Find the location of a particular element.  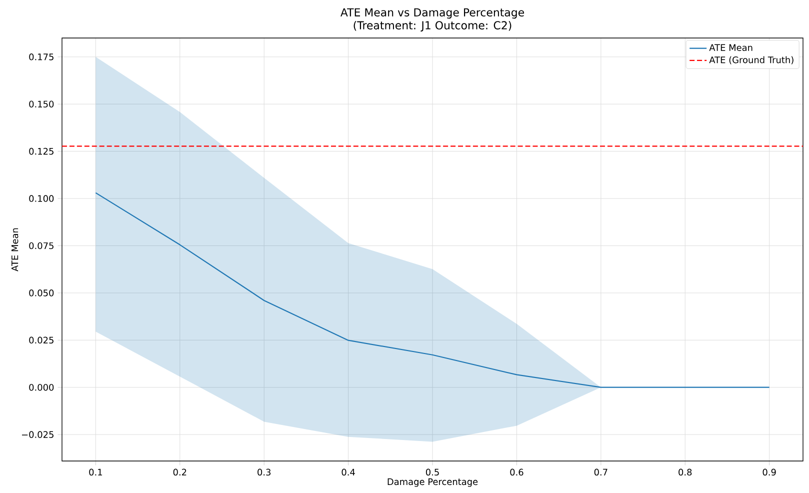

y-tick-label: 0.025 is located at coordinates (41, 340).